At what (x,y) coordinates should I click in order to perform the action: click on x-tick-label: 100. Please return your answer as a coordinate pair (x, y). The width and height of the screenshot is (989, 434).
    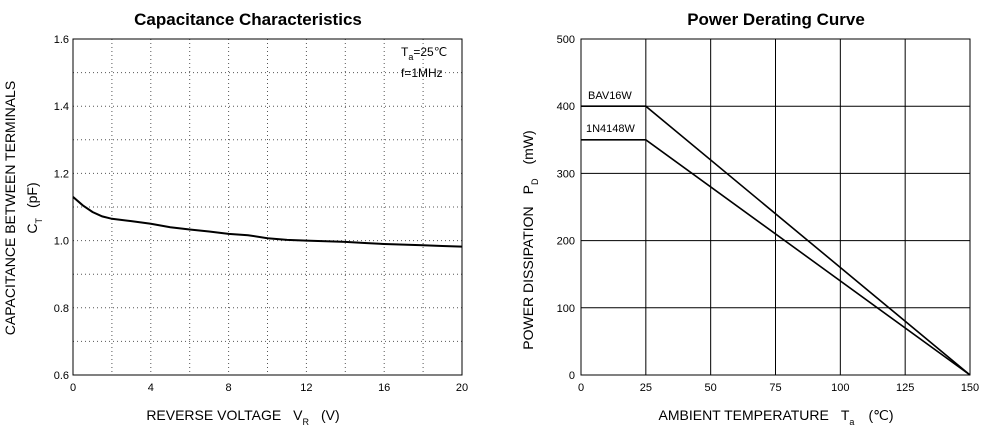
    Looking at the image, I should click on (840, 388).